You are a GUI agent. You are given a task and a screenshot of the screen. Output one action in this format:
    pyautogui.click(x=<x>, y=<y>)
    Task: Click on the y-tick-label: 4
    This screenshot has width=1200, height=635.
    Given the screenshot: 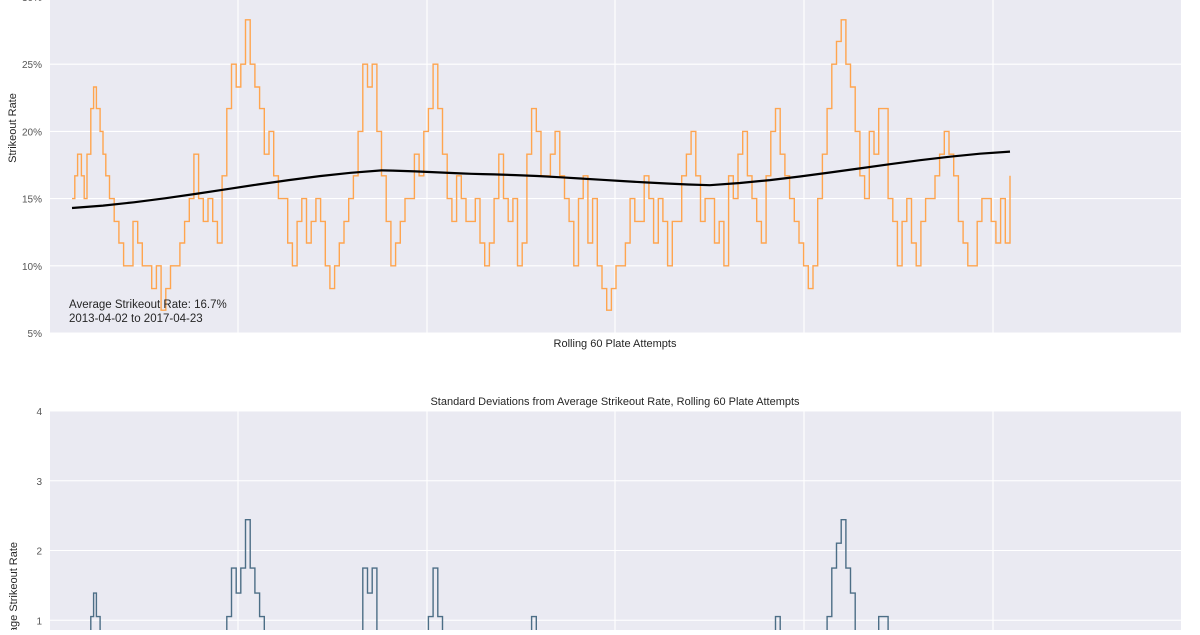 What is the action you would take?
    pyautogui.click(x=39, y=412)
    